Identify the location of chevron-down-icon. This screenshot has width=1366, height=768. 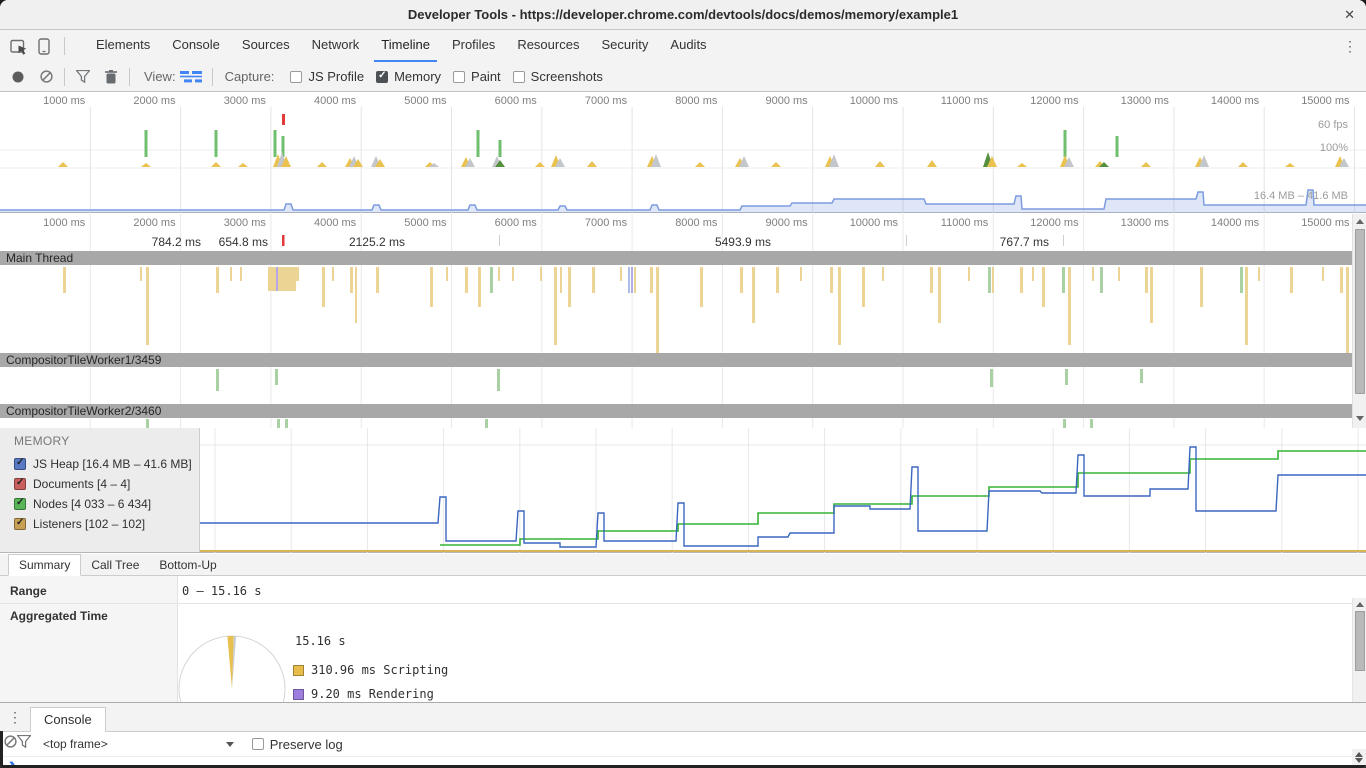
(229, 744).